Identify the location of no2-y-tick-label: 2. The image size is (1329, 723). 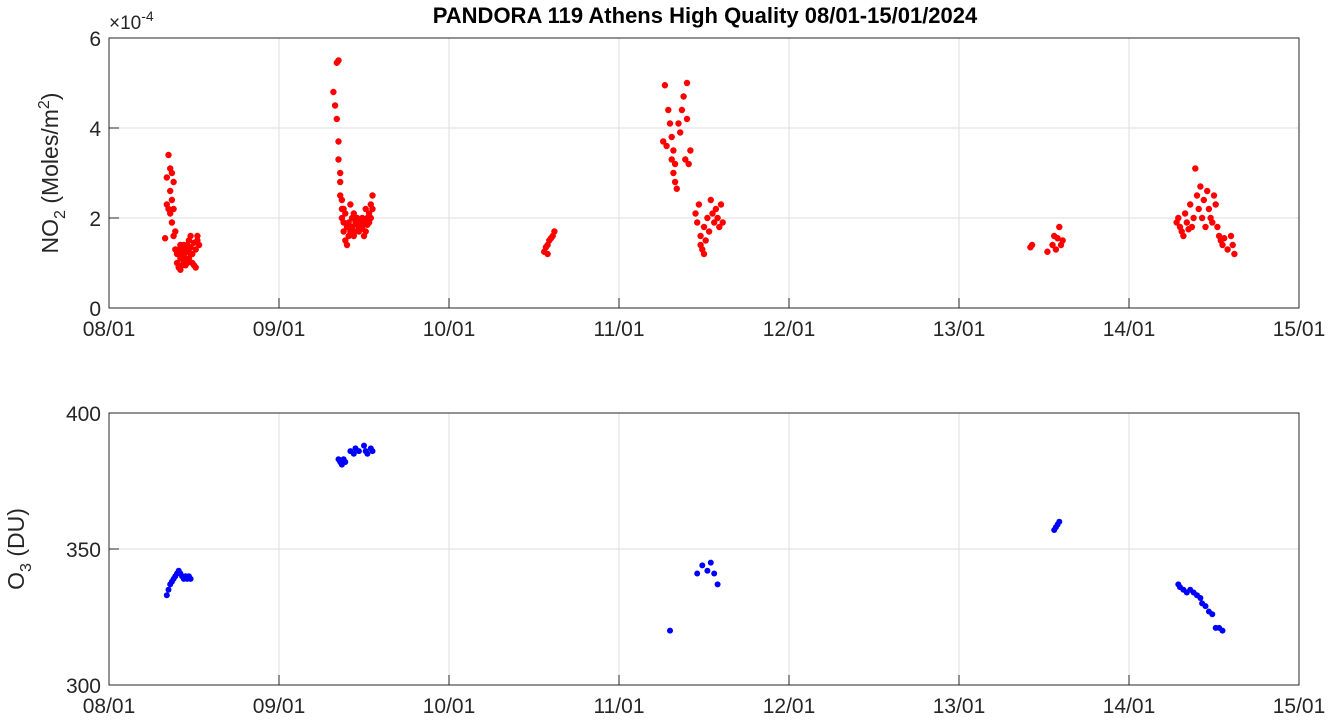
(95, 219).